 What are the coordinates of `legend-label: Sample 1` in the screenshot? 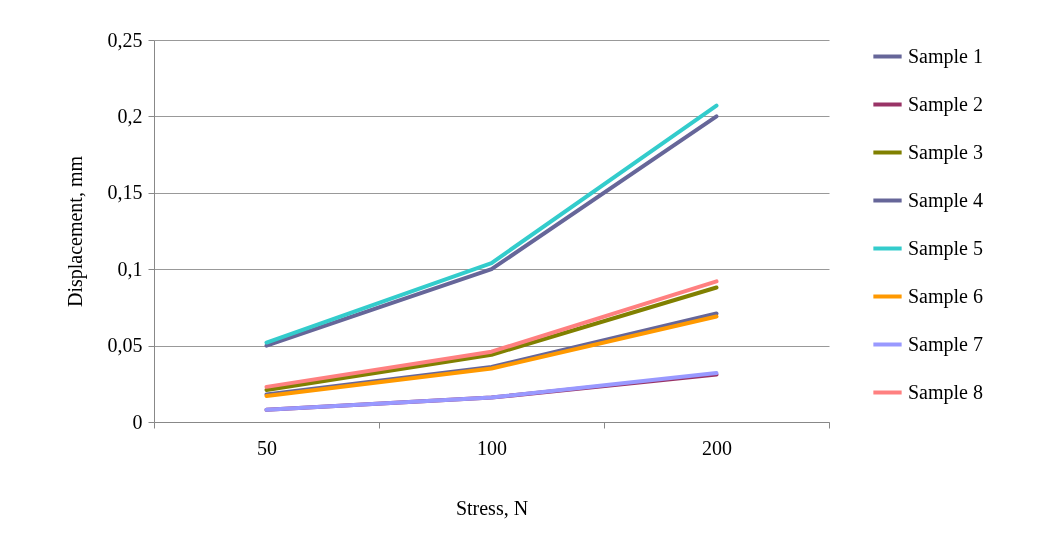 It's located at (945, 56).